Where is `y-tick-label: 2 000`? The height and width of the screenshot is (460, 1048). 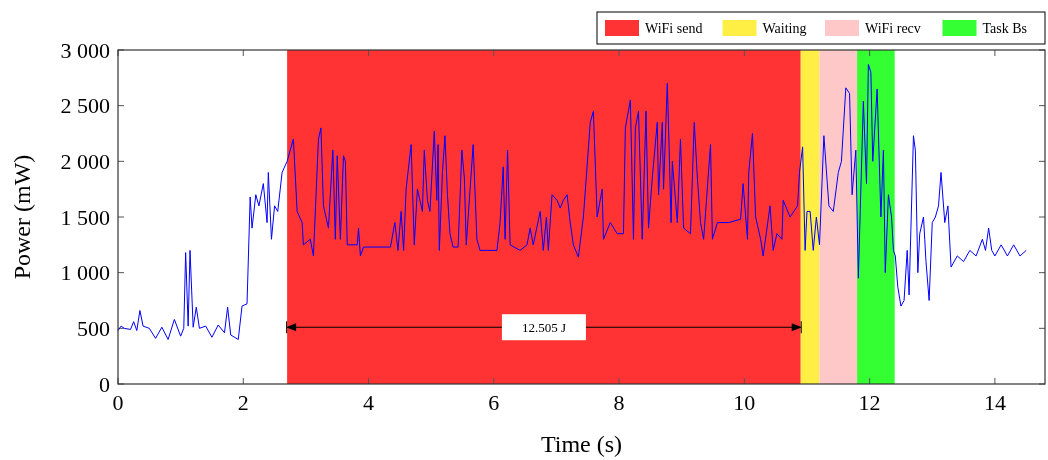
y-tick-label: 2 000 is located at coordinates (85, 162).